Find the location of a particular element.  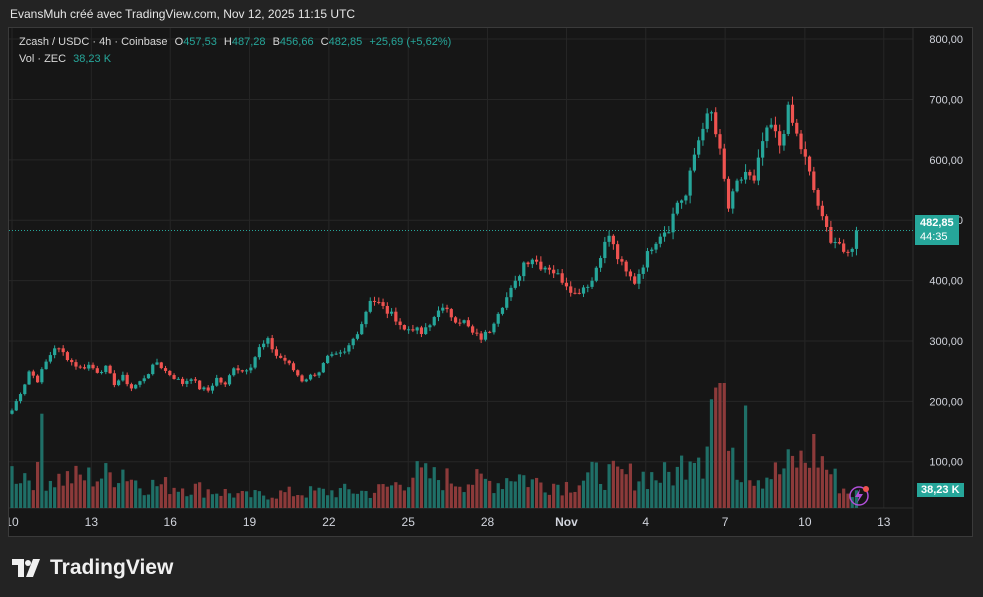

high-value: 487,28 is located at coordinates (248, 42).